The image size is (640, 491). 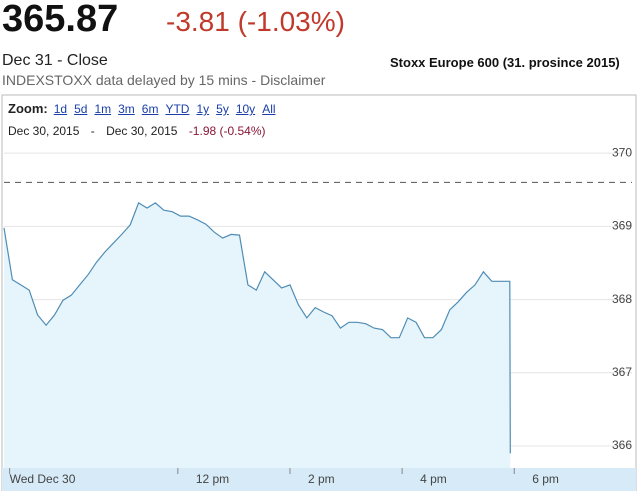 I want to click on y-tick-label: 369, so click(x=622, y=226).